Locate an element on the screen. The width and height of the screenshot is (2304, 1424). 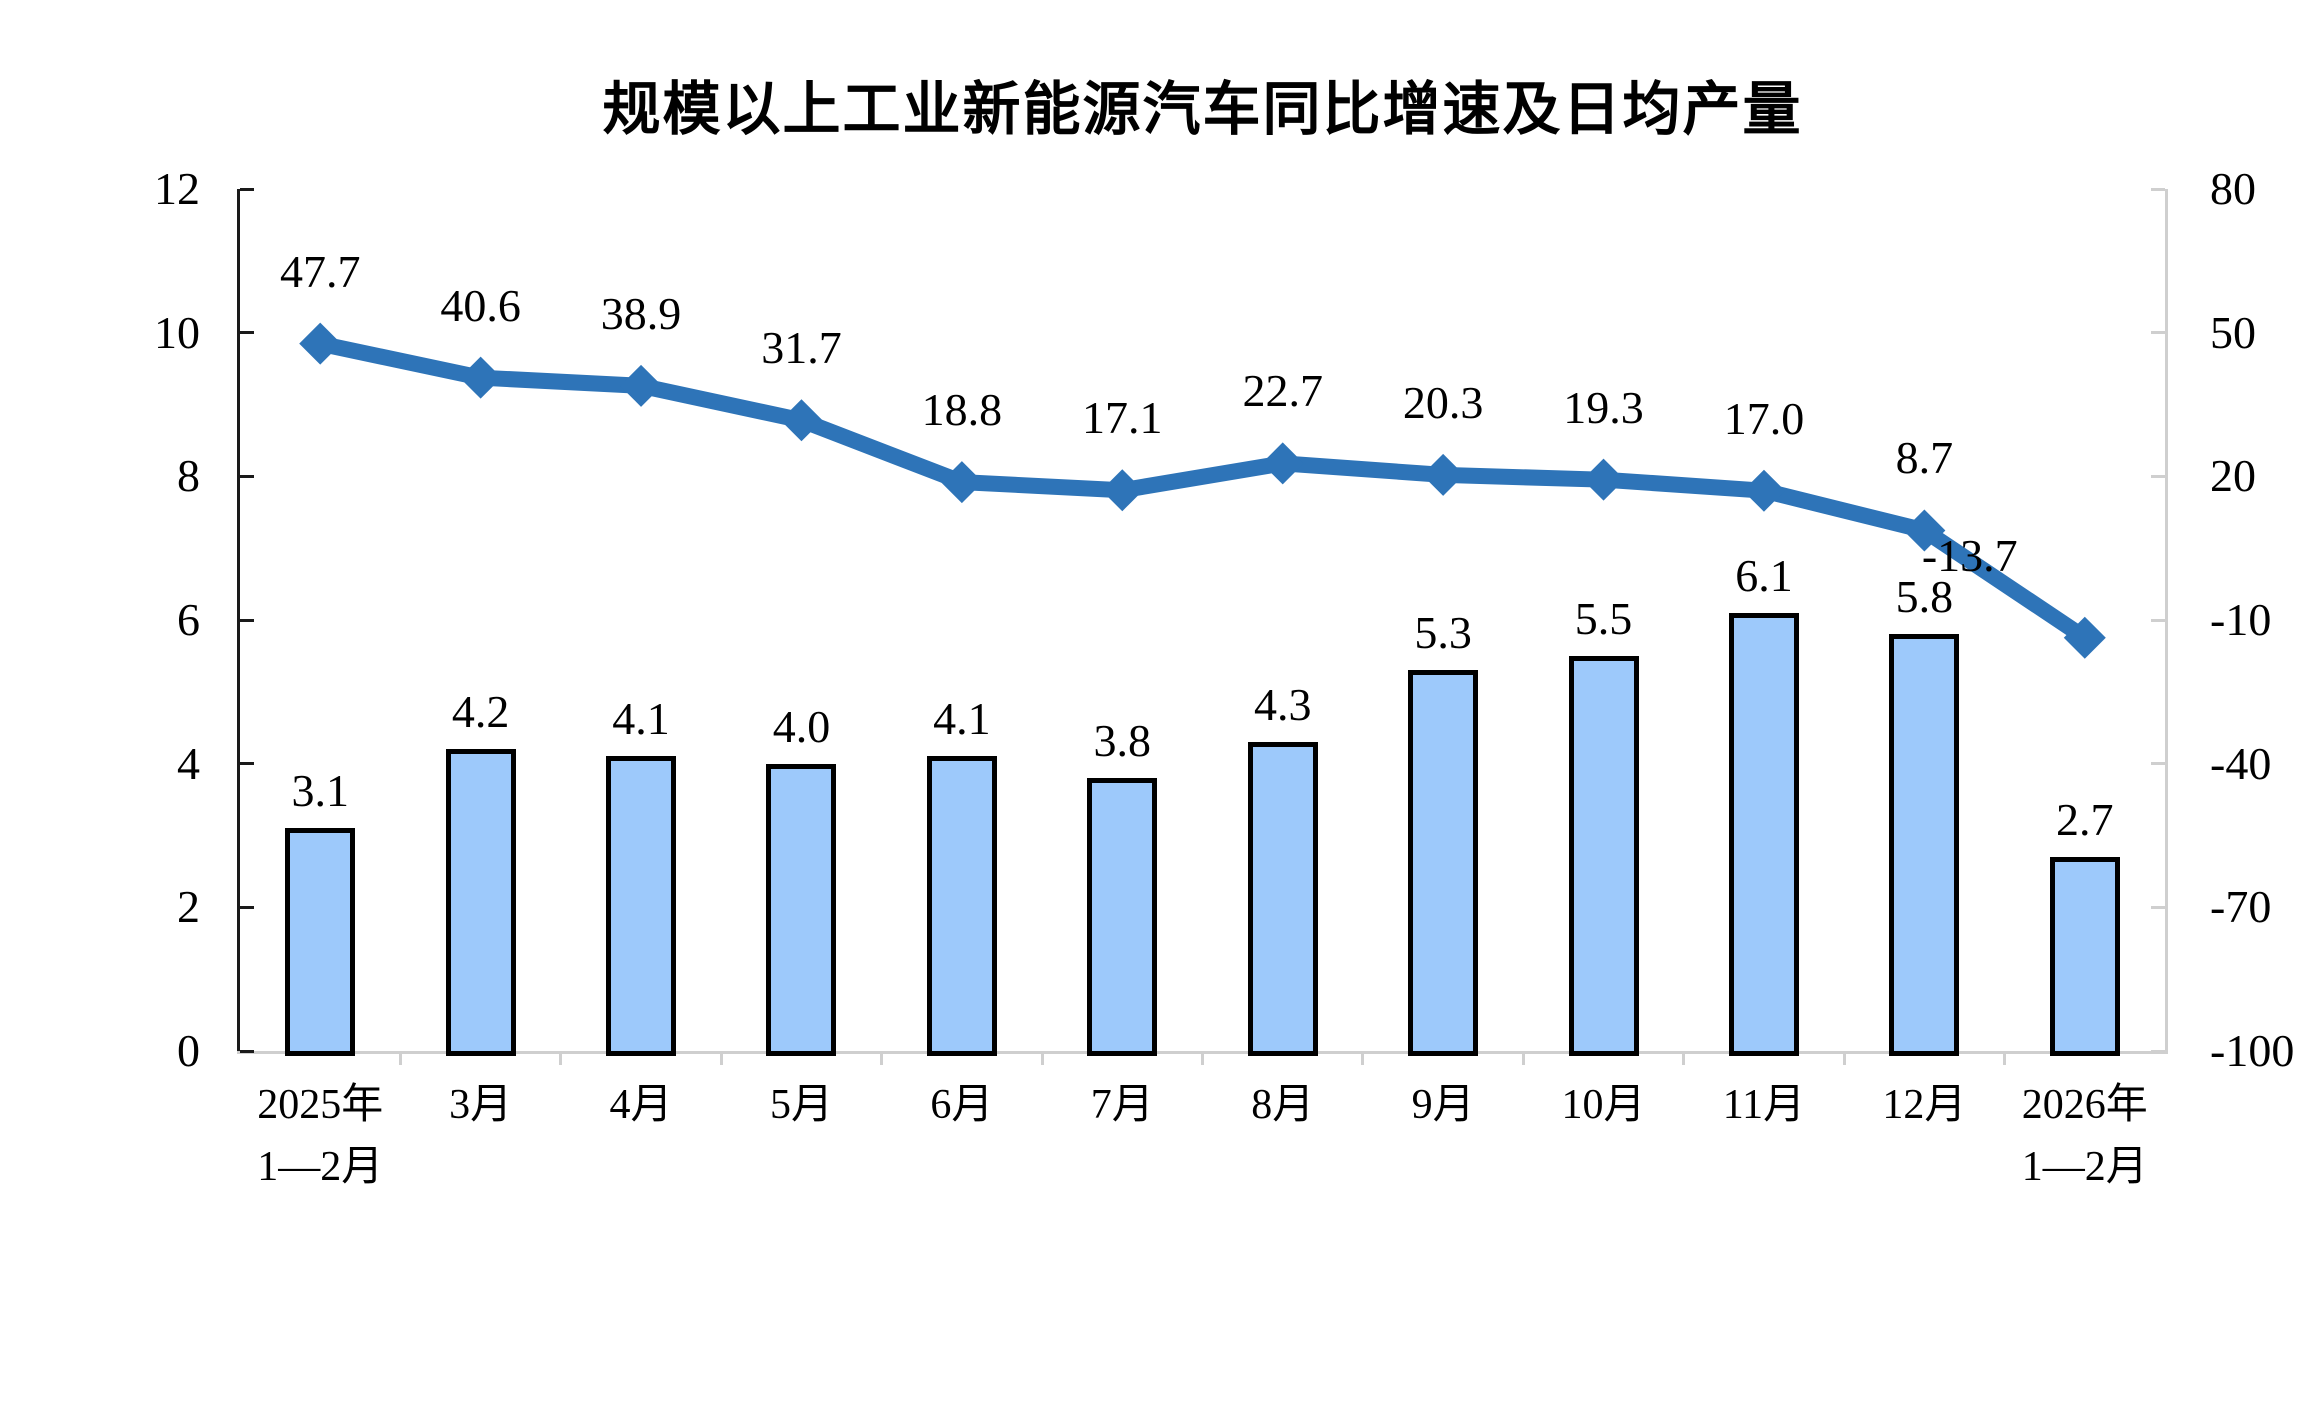
left-axis-tick-label: 12 is located at coordinates (177, 188).